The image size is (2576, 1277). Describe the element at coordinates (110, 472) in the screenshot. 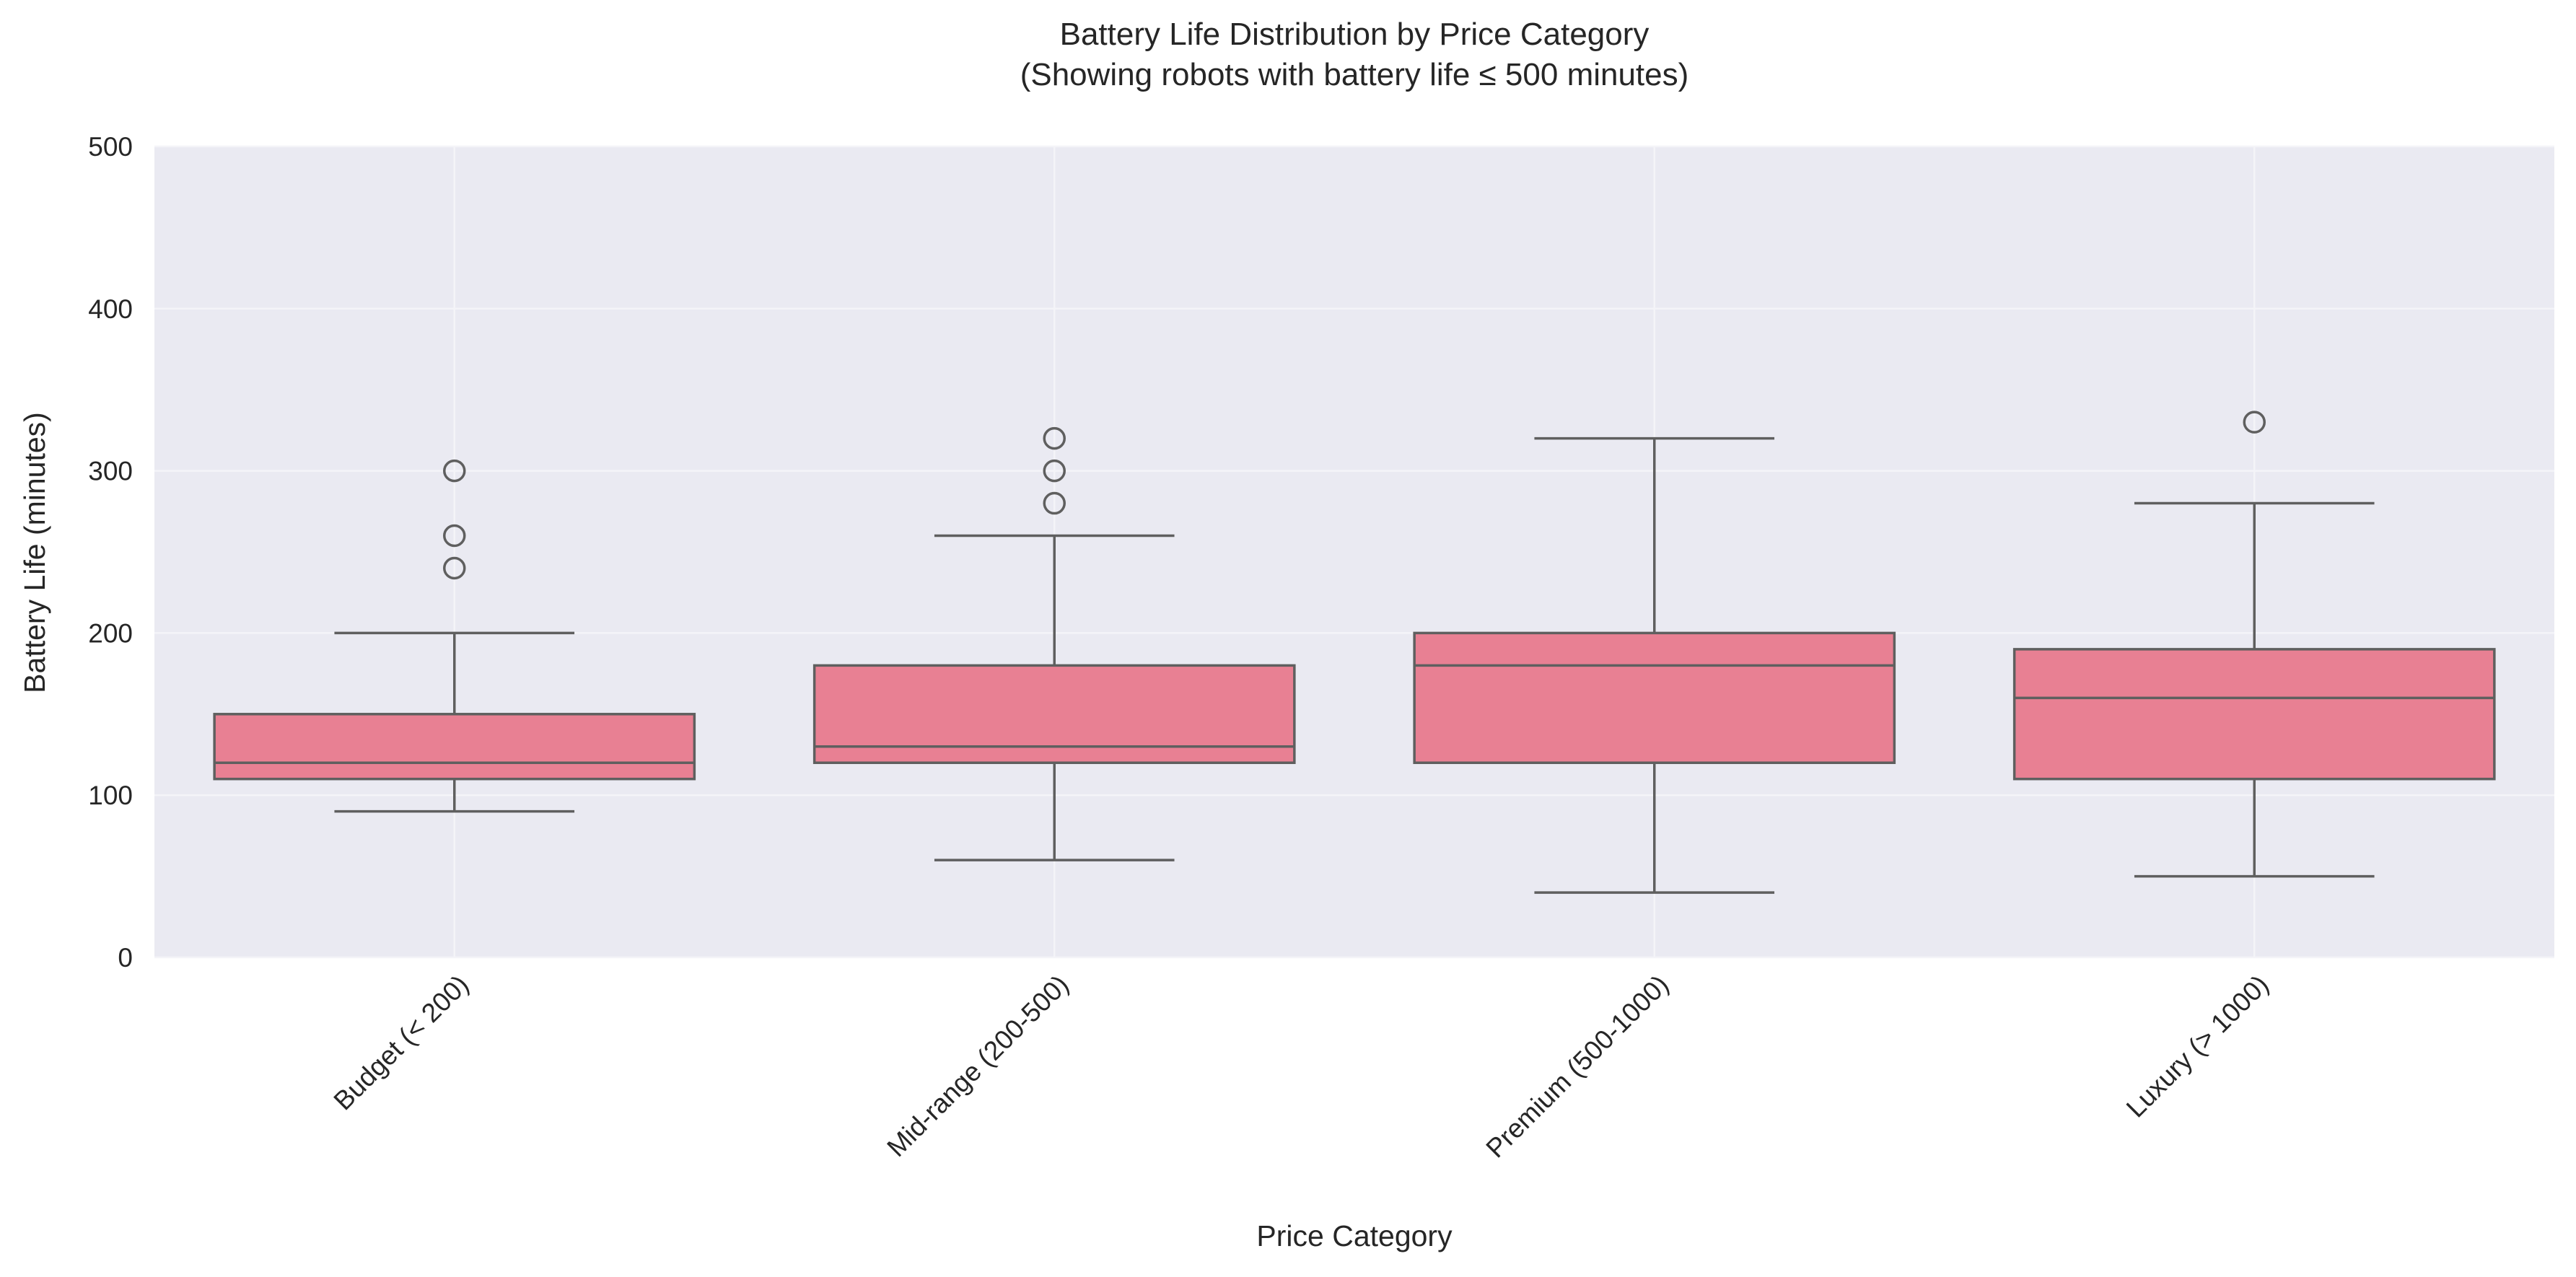

I see `y-tick-label: 300` at that location.